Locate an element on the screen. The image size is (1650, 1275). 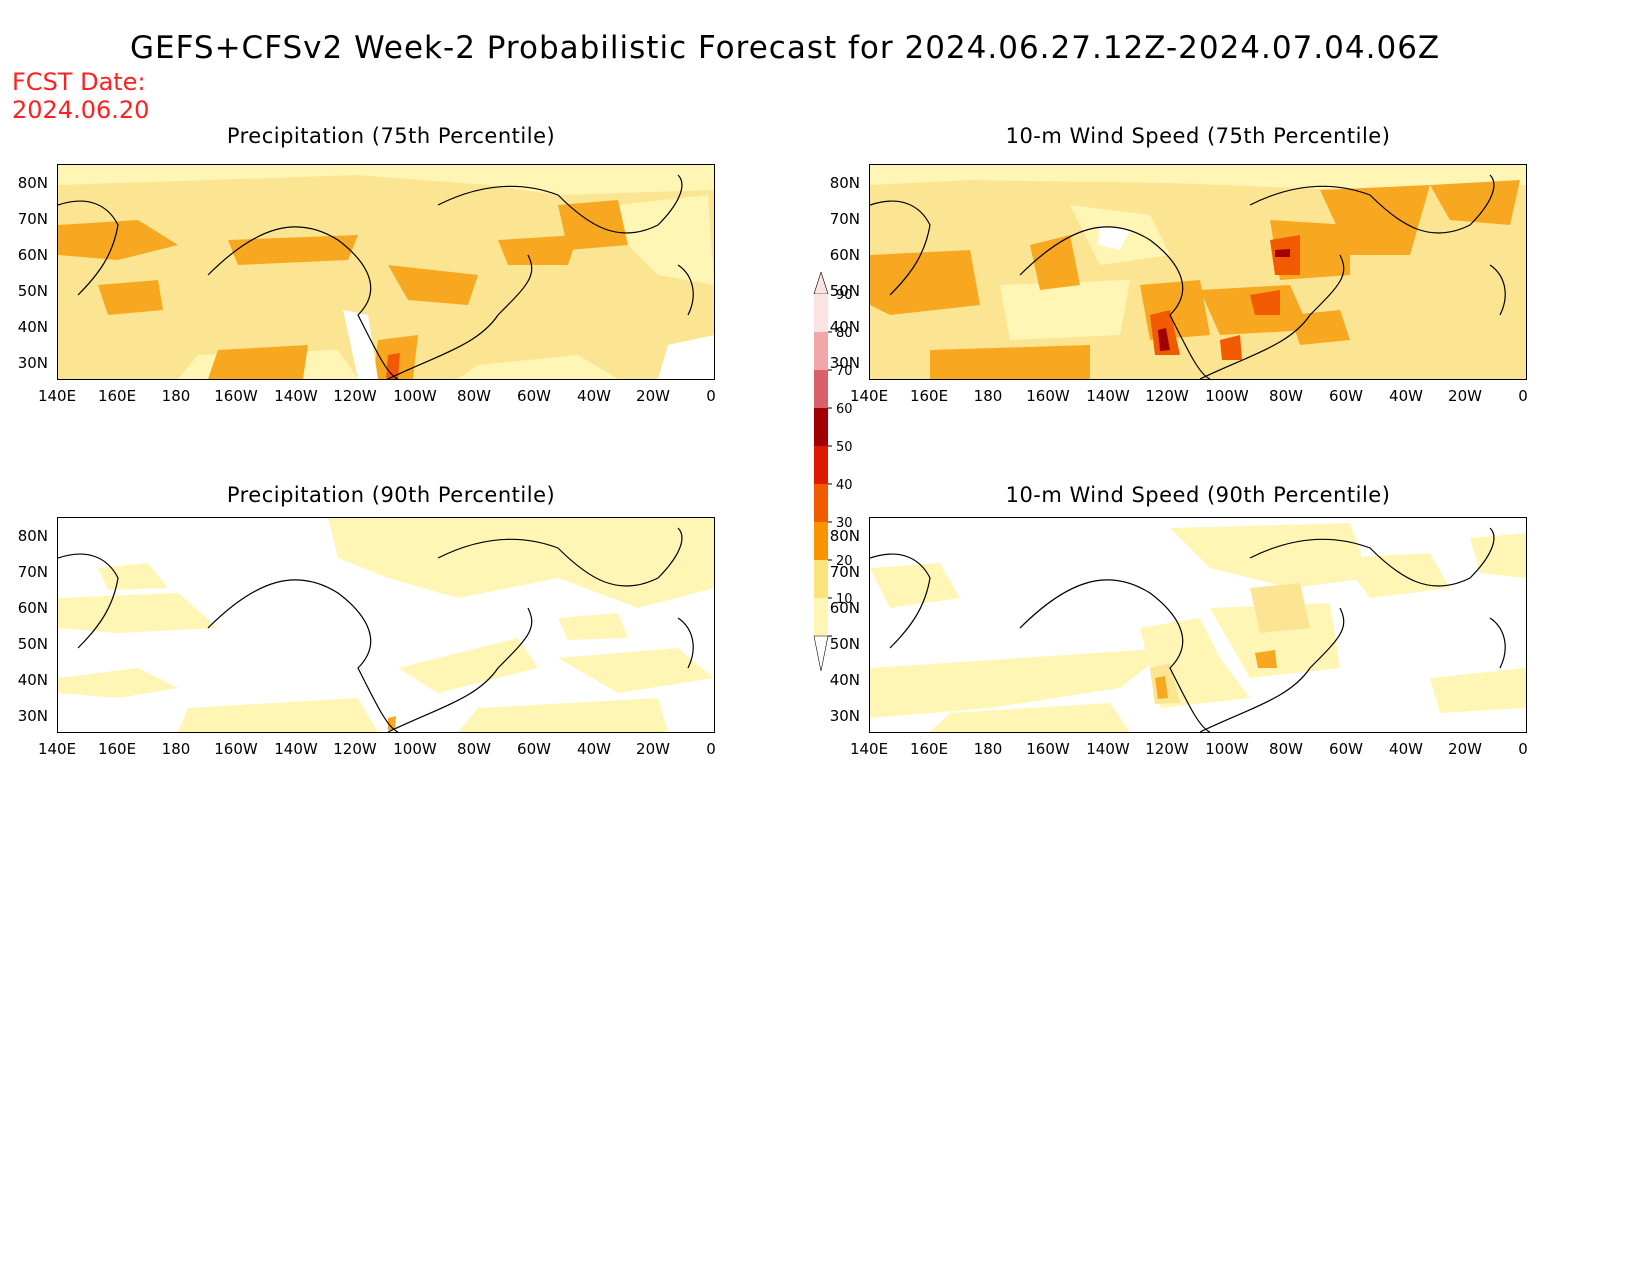
colorbar-label: 10 is located at coordinates (844, 599).